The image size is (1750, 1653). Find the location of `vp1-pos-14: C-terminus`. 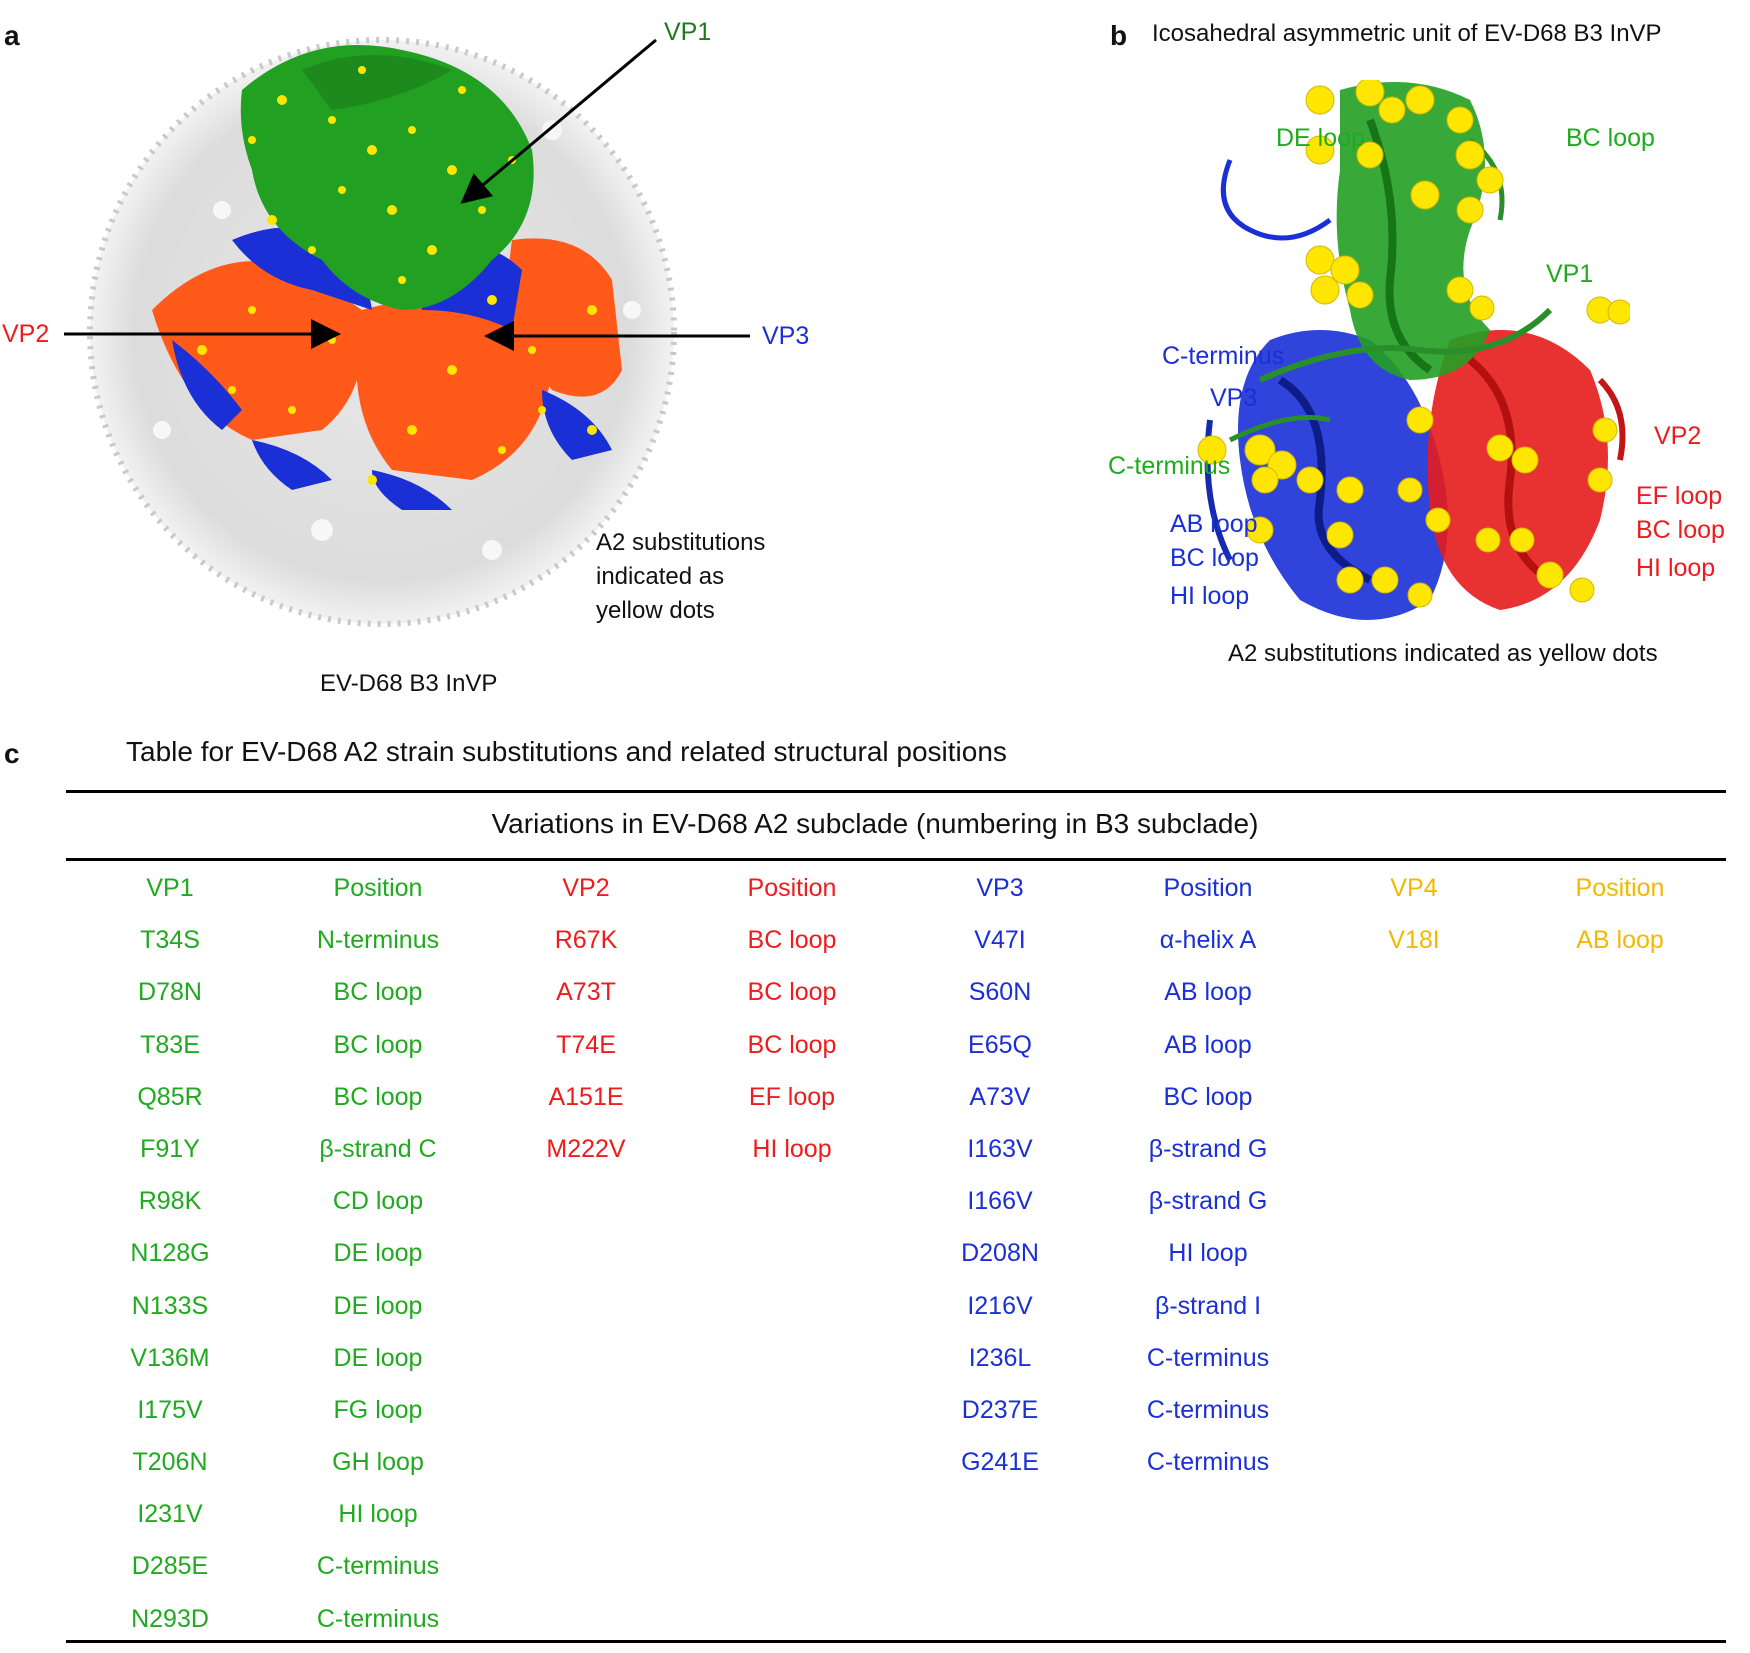

vp1-pos-14: C-terminus is located at coordinates (378, 1618).